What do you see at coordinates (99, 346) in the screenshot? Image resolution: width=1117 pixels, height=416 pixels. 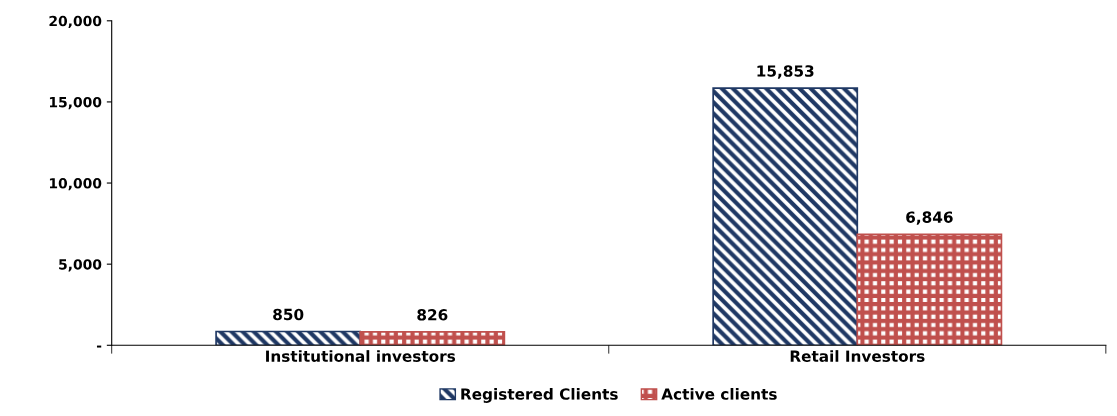 I see `y-tick-label: -` at bounding box center [99, 346].